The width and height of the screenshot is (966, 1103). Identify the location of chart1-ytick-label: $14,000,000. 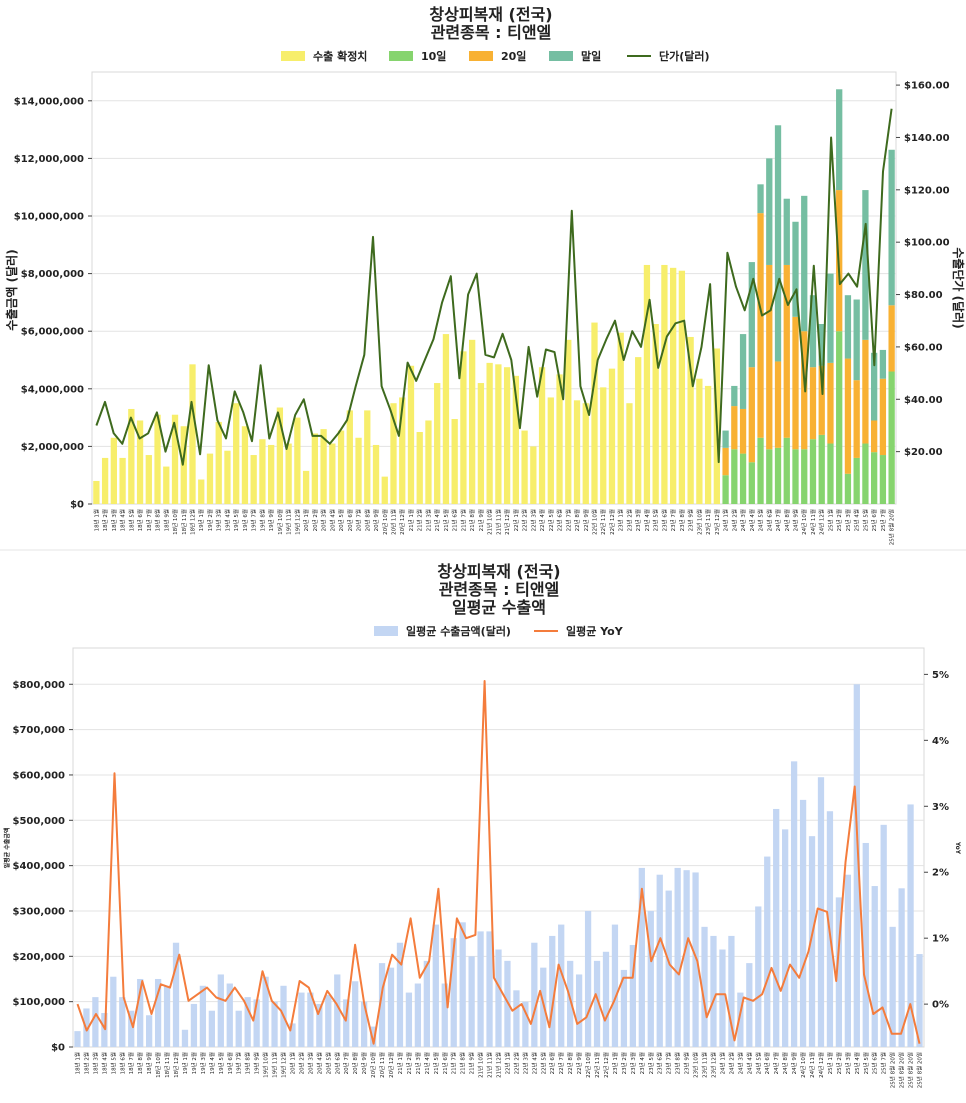
(49, 101).